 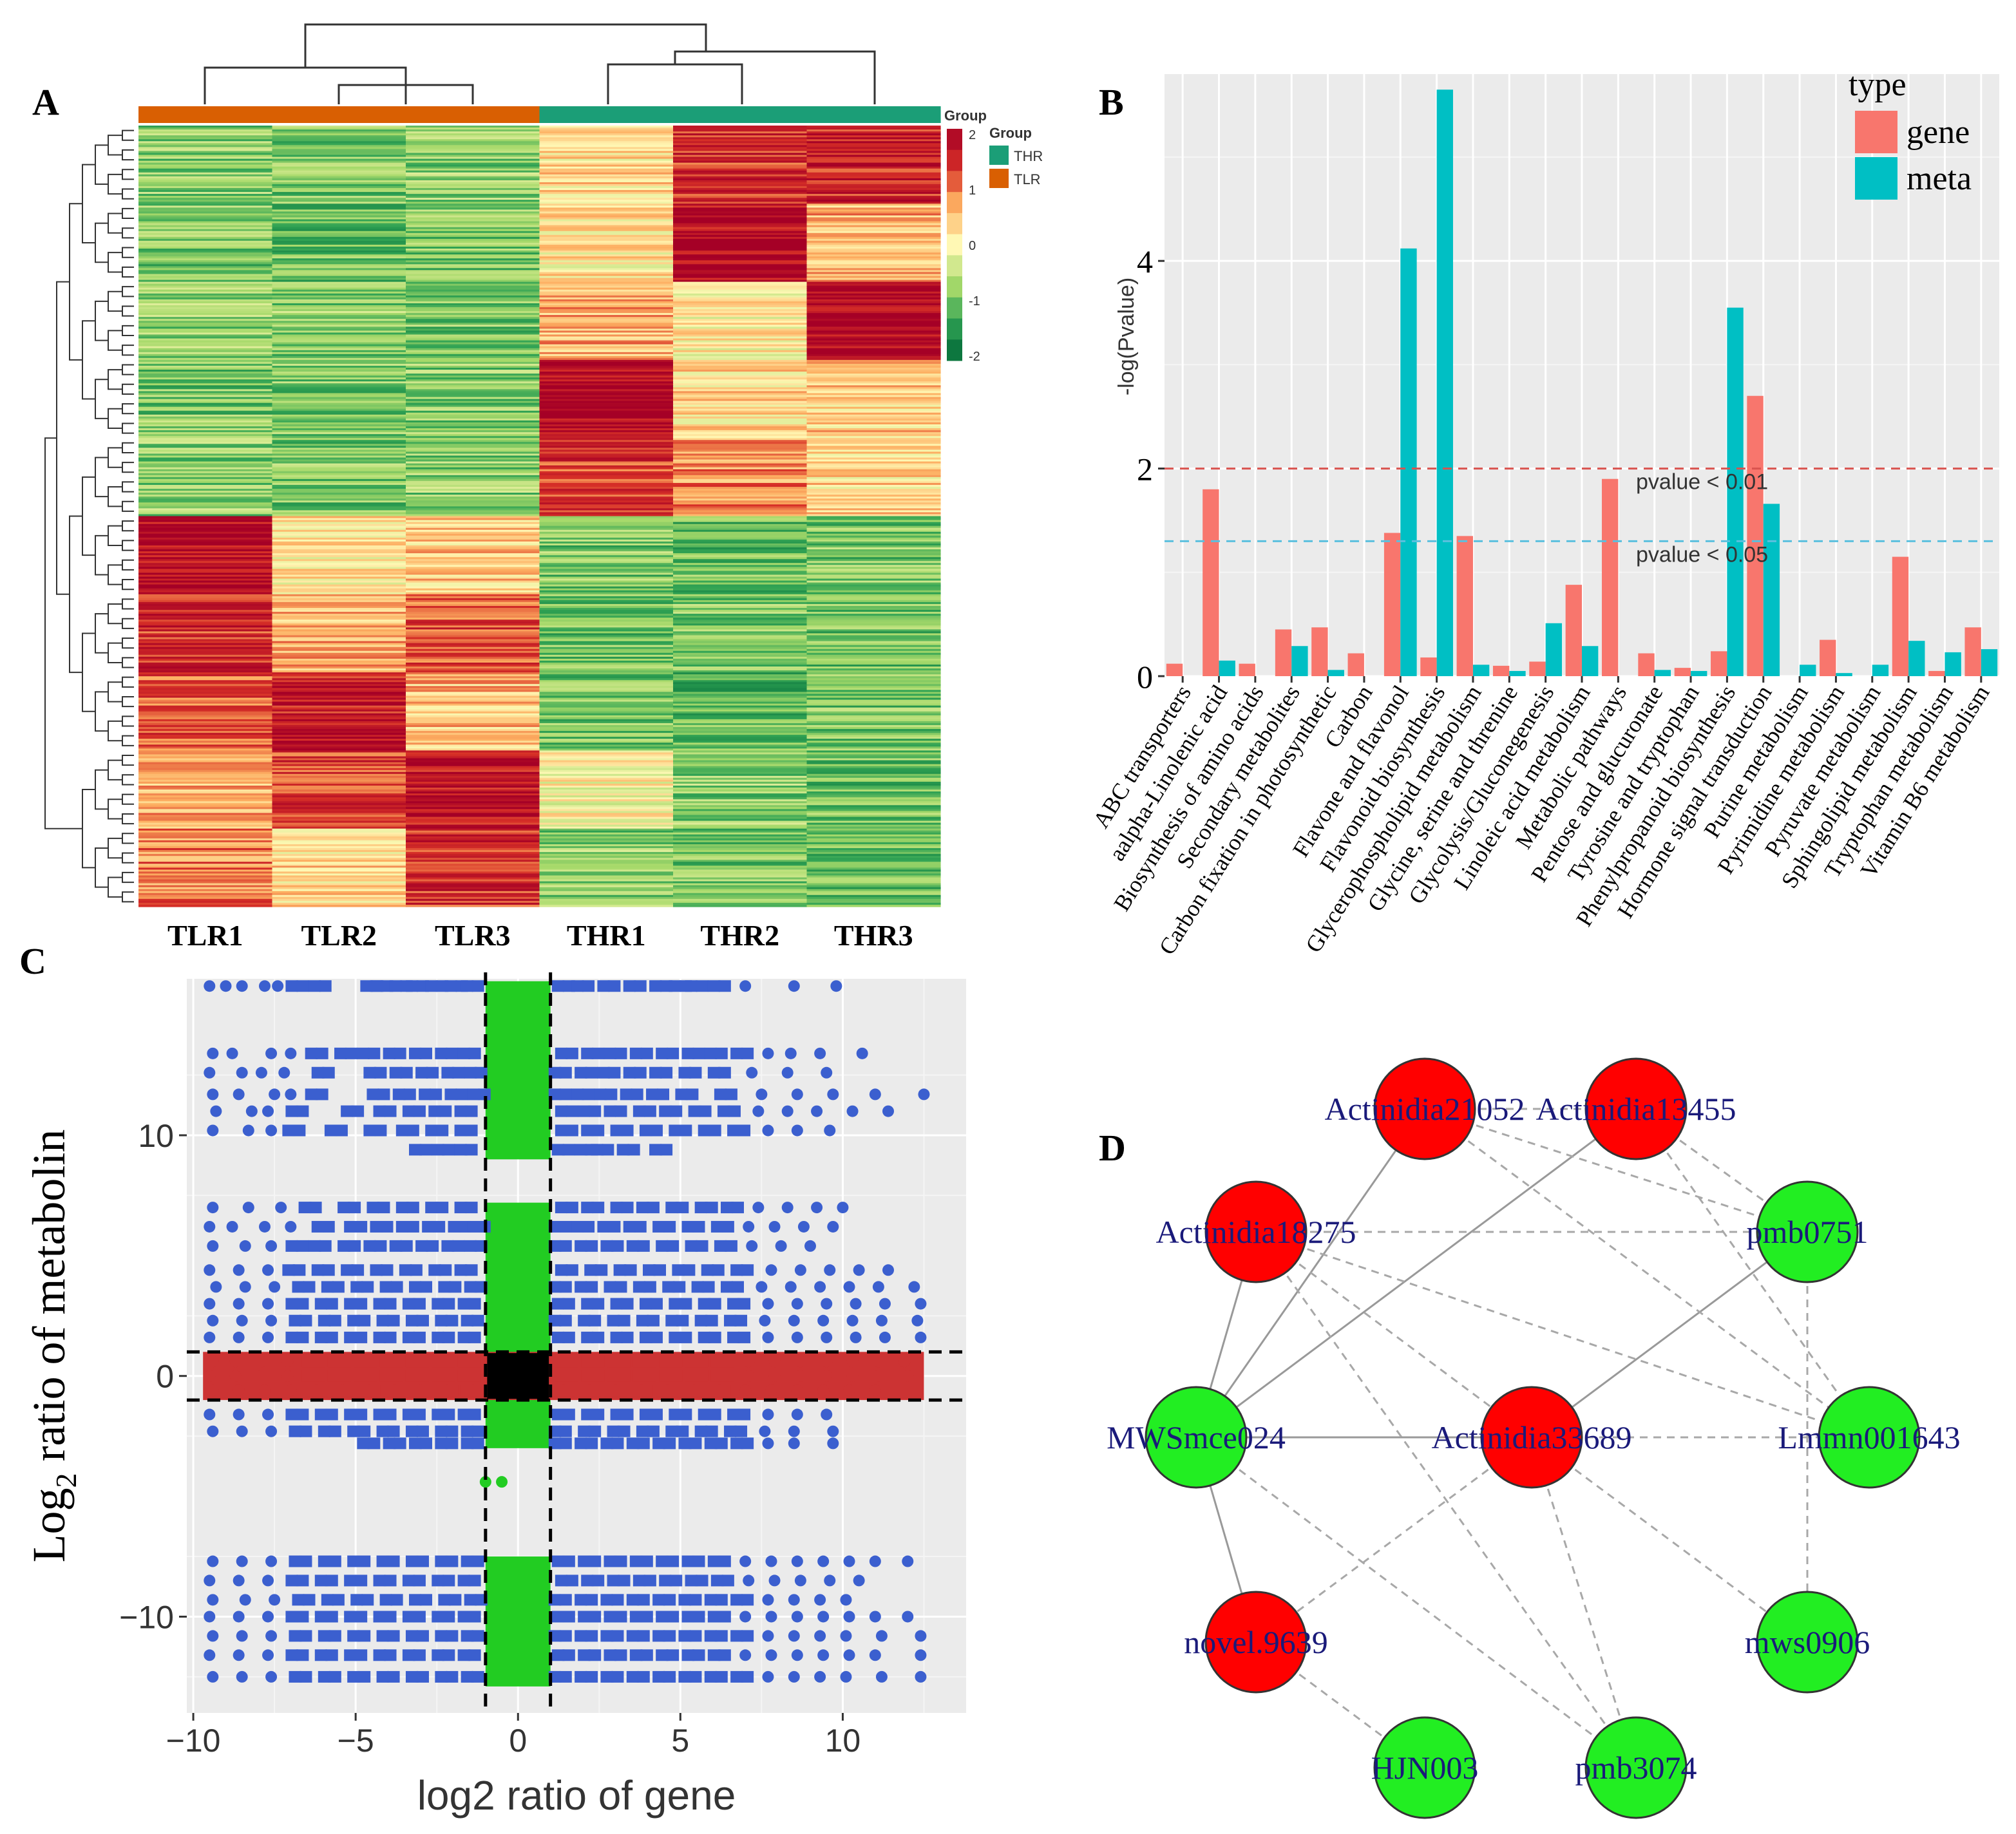 I want to click on dendro-branch, so click(x=88, y=672).